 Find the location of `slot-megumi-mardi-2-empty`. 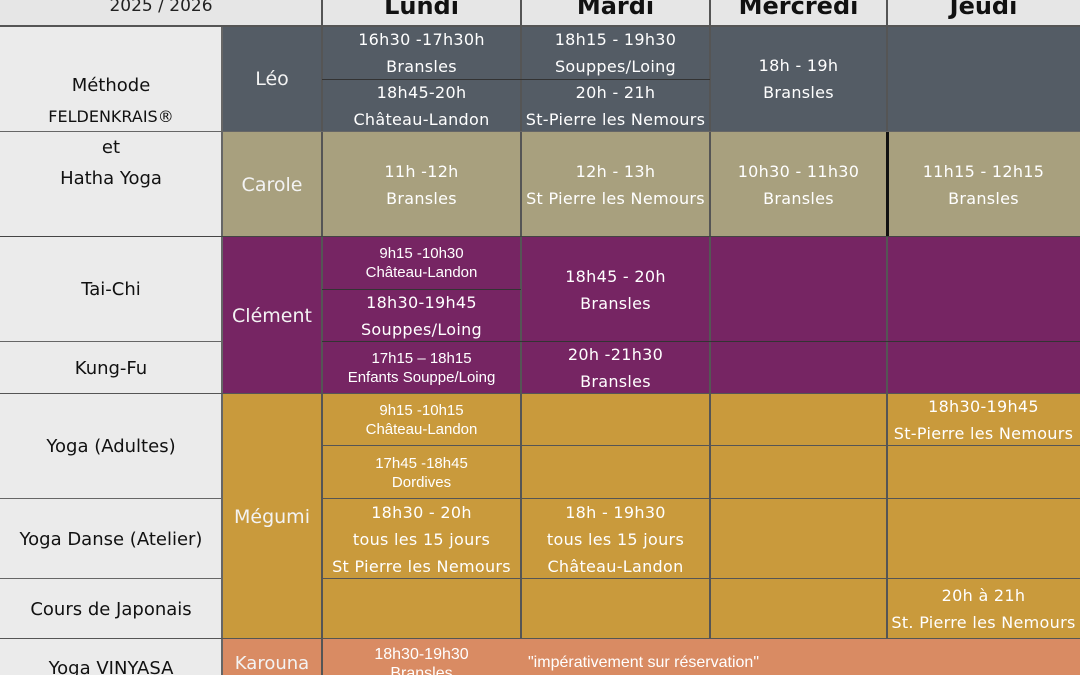

slot-megumi-mardi-2-empty is located at coordinates (615, 472).